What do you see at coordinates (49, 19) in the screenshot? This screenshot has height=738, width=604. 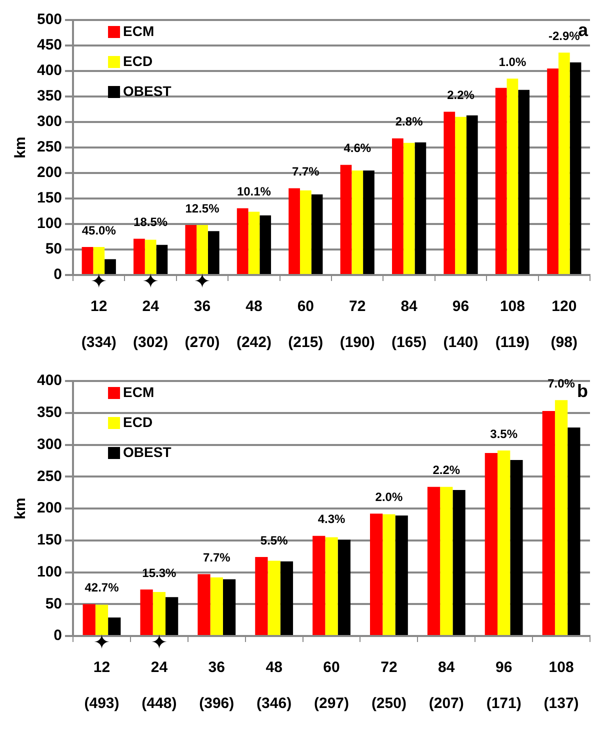 I see `y-tick-label: 500` at bounding box center [49, 19].